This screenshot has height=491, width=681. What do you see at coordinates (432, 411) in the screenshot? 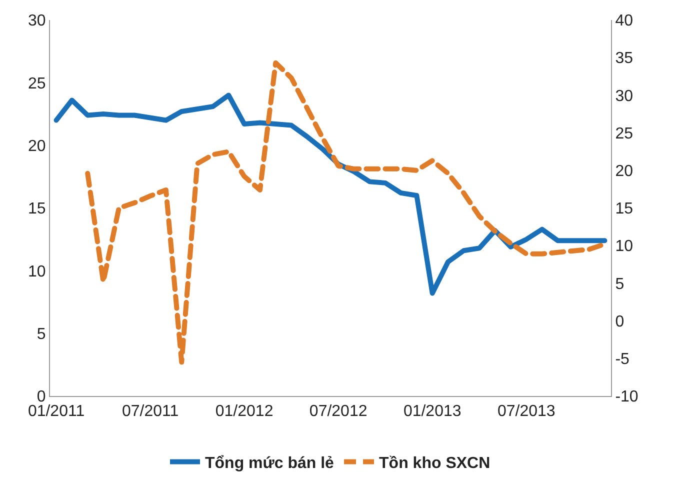
I see `x-tick-label: 01/2013` at bounding box center [432, 411].